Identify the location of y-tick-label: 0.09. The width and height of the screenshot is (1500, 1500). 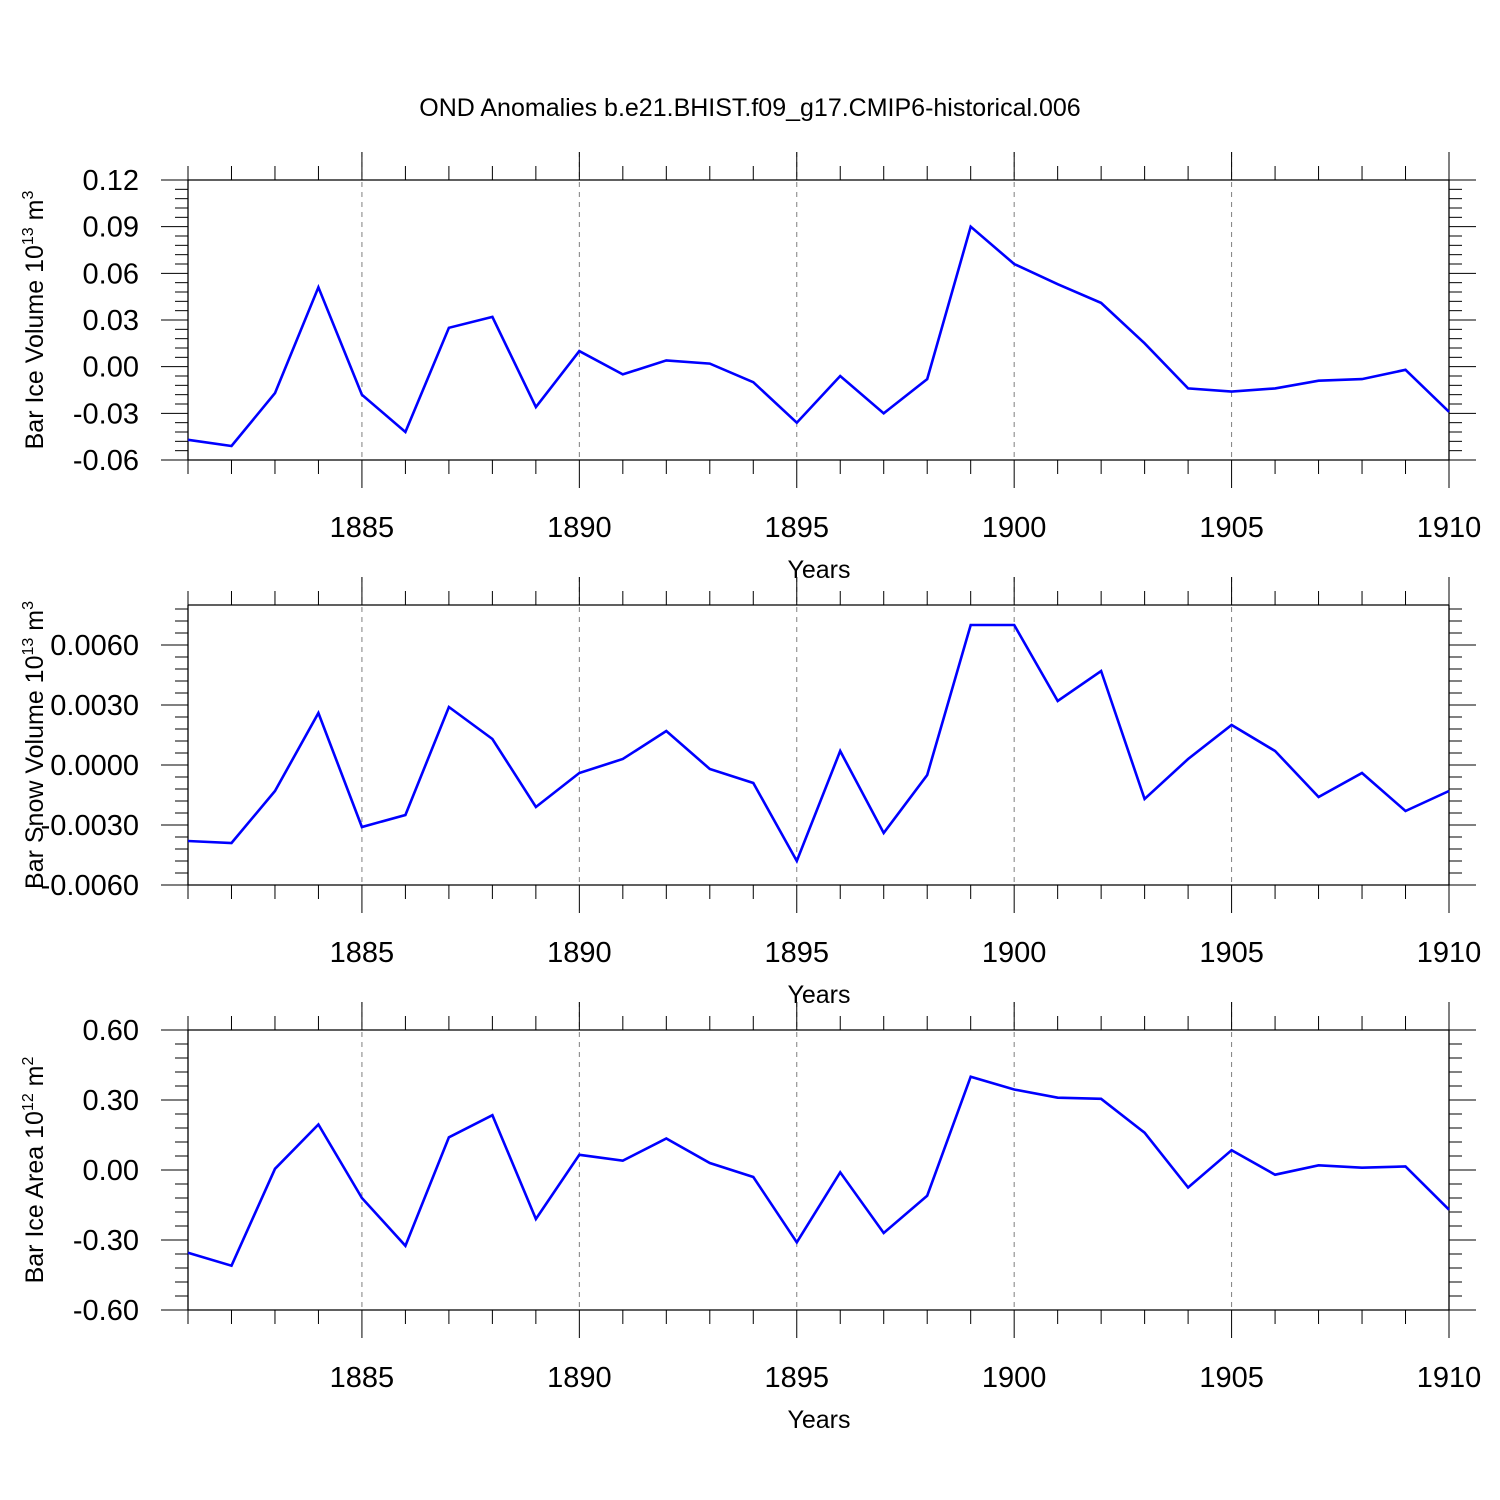
(111, 228).